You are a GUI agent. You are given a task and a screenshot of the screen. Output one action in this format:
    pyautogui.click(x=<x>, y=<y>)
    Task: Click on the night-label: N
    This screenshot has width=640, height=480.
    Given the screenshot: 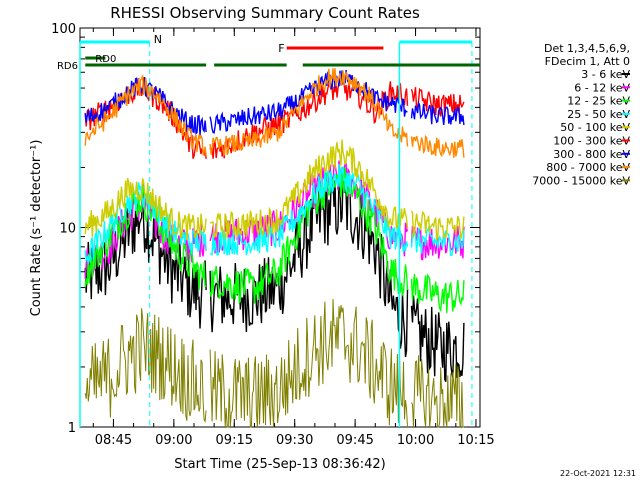 What is the action you would take?
    pyautogui.click(x=158, y=39)
    